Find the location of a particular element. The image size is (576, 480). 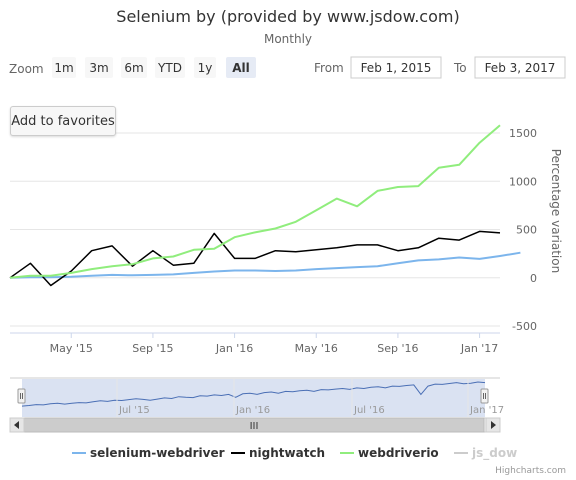

add-to-favorites-button: Add to favorites is located at coordinates (63, 121).